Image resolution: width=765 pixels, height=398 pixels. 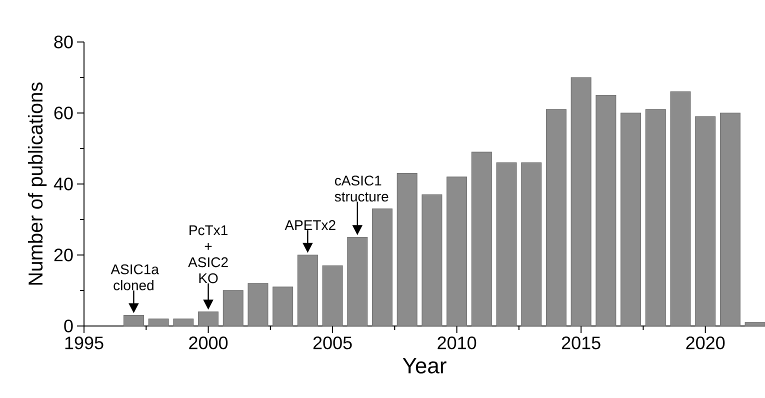 What do you see at coordinates (332, 343) in the screenshot?
I see `x-tick-label: 2005` at bounding box center [332, 343].